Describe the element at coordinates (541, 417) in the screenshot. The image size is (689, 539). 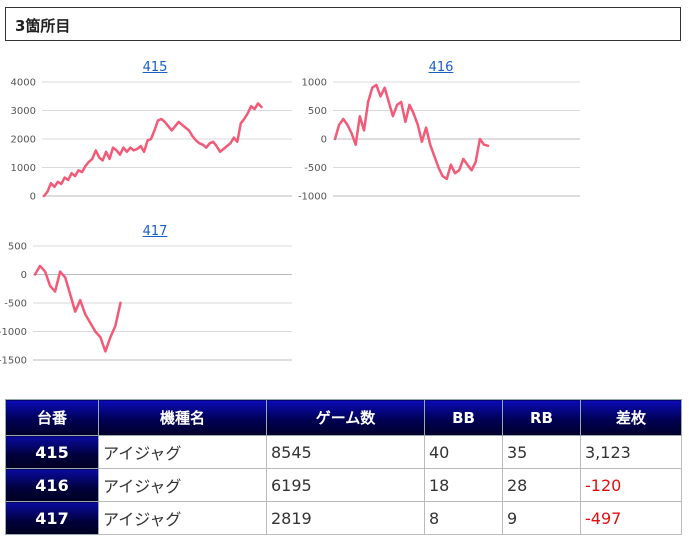
I see `col-header-rb: RB` at that location.